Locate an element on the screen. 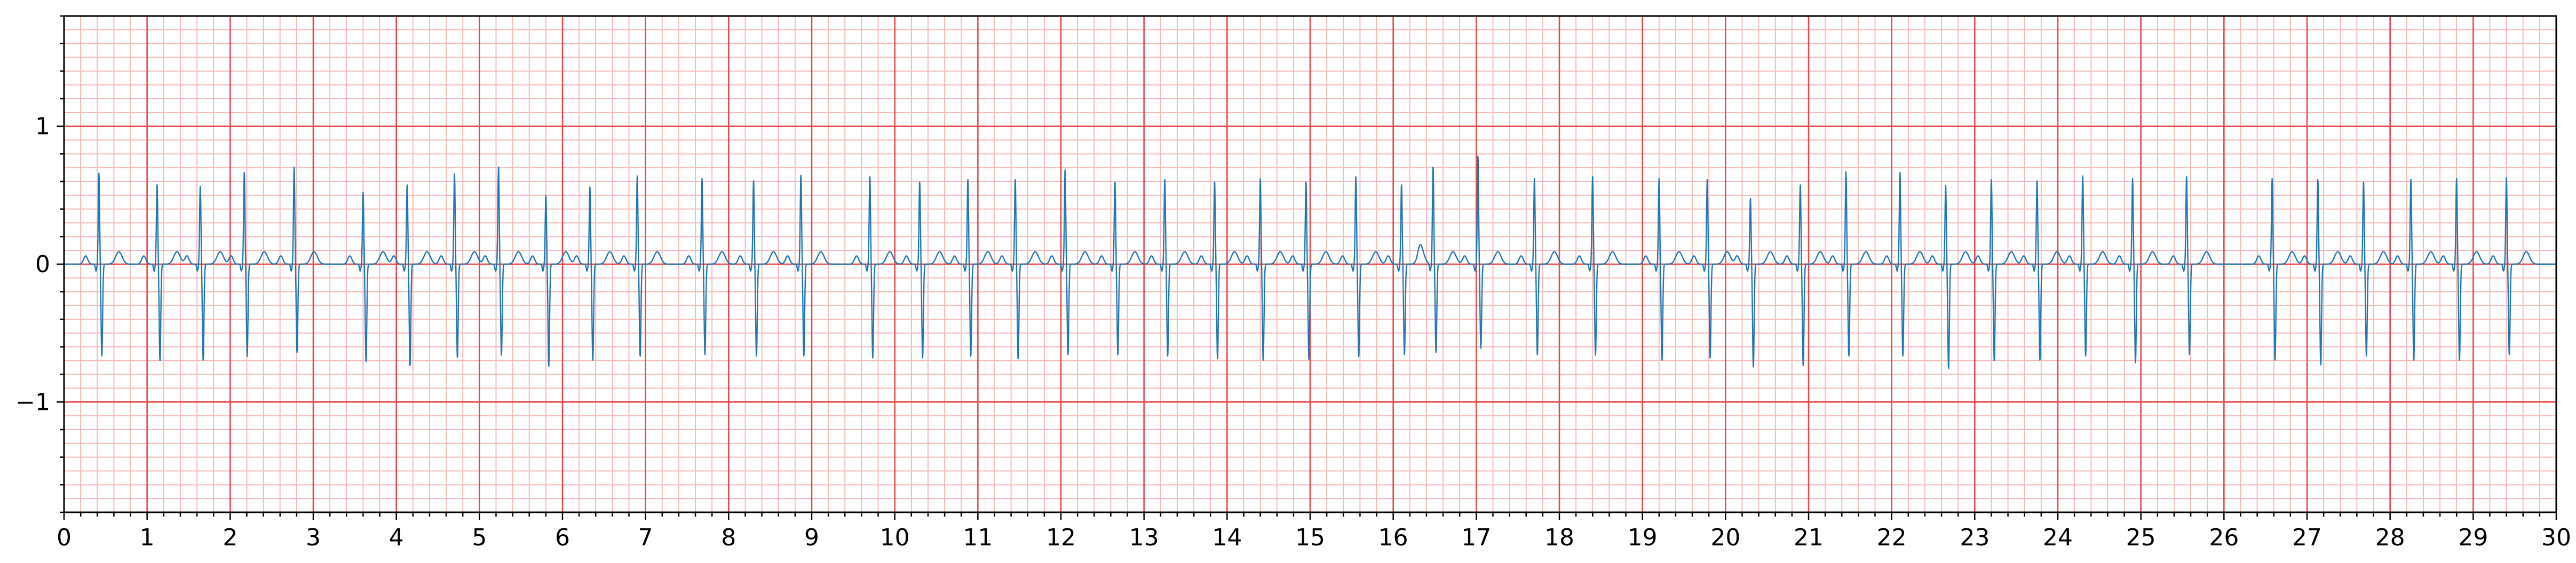  x-tick-label: 17 is located at coordinates (1476, 537).